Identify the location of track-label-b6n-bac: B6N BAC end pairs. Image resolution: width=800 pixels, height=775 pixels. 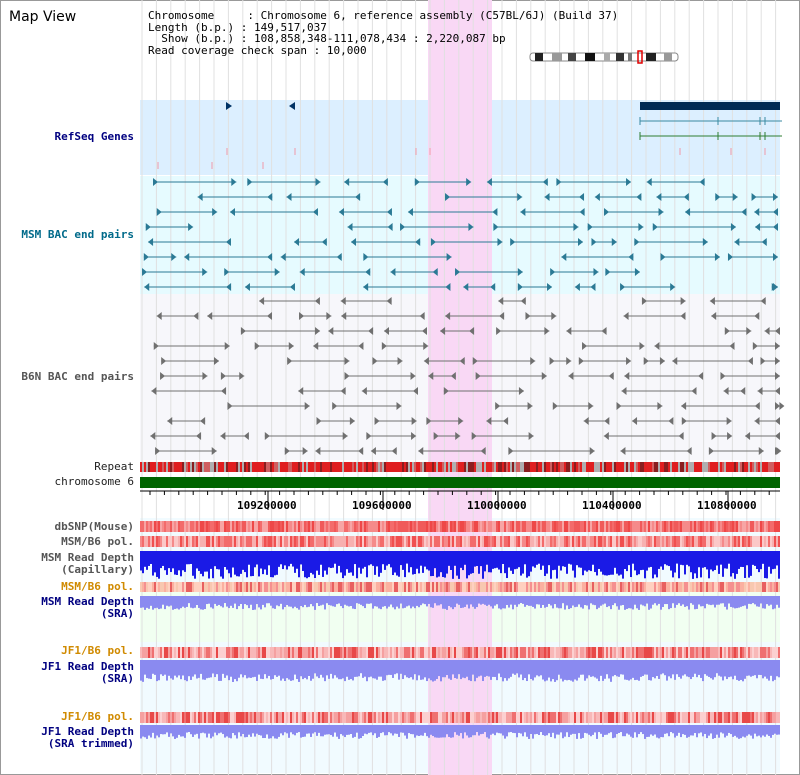
(77, 376).